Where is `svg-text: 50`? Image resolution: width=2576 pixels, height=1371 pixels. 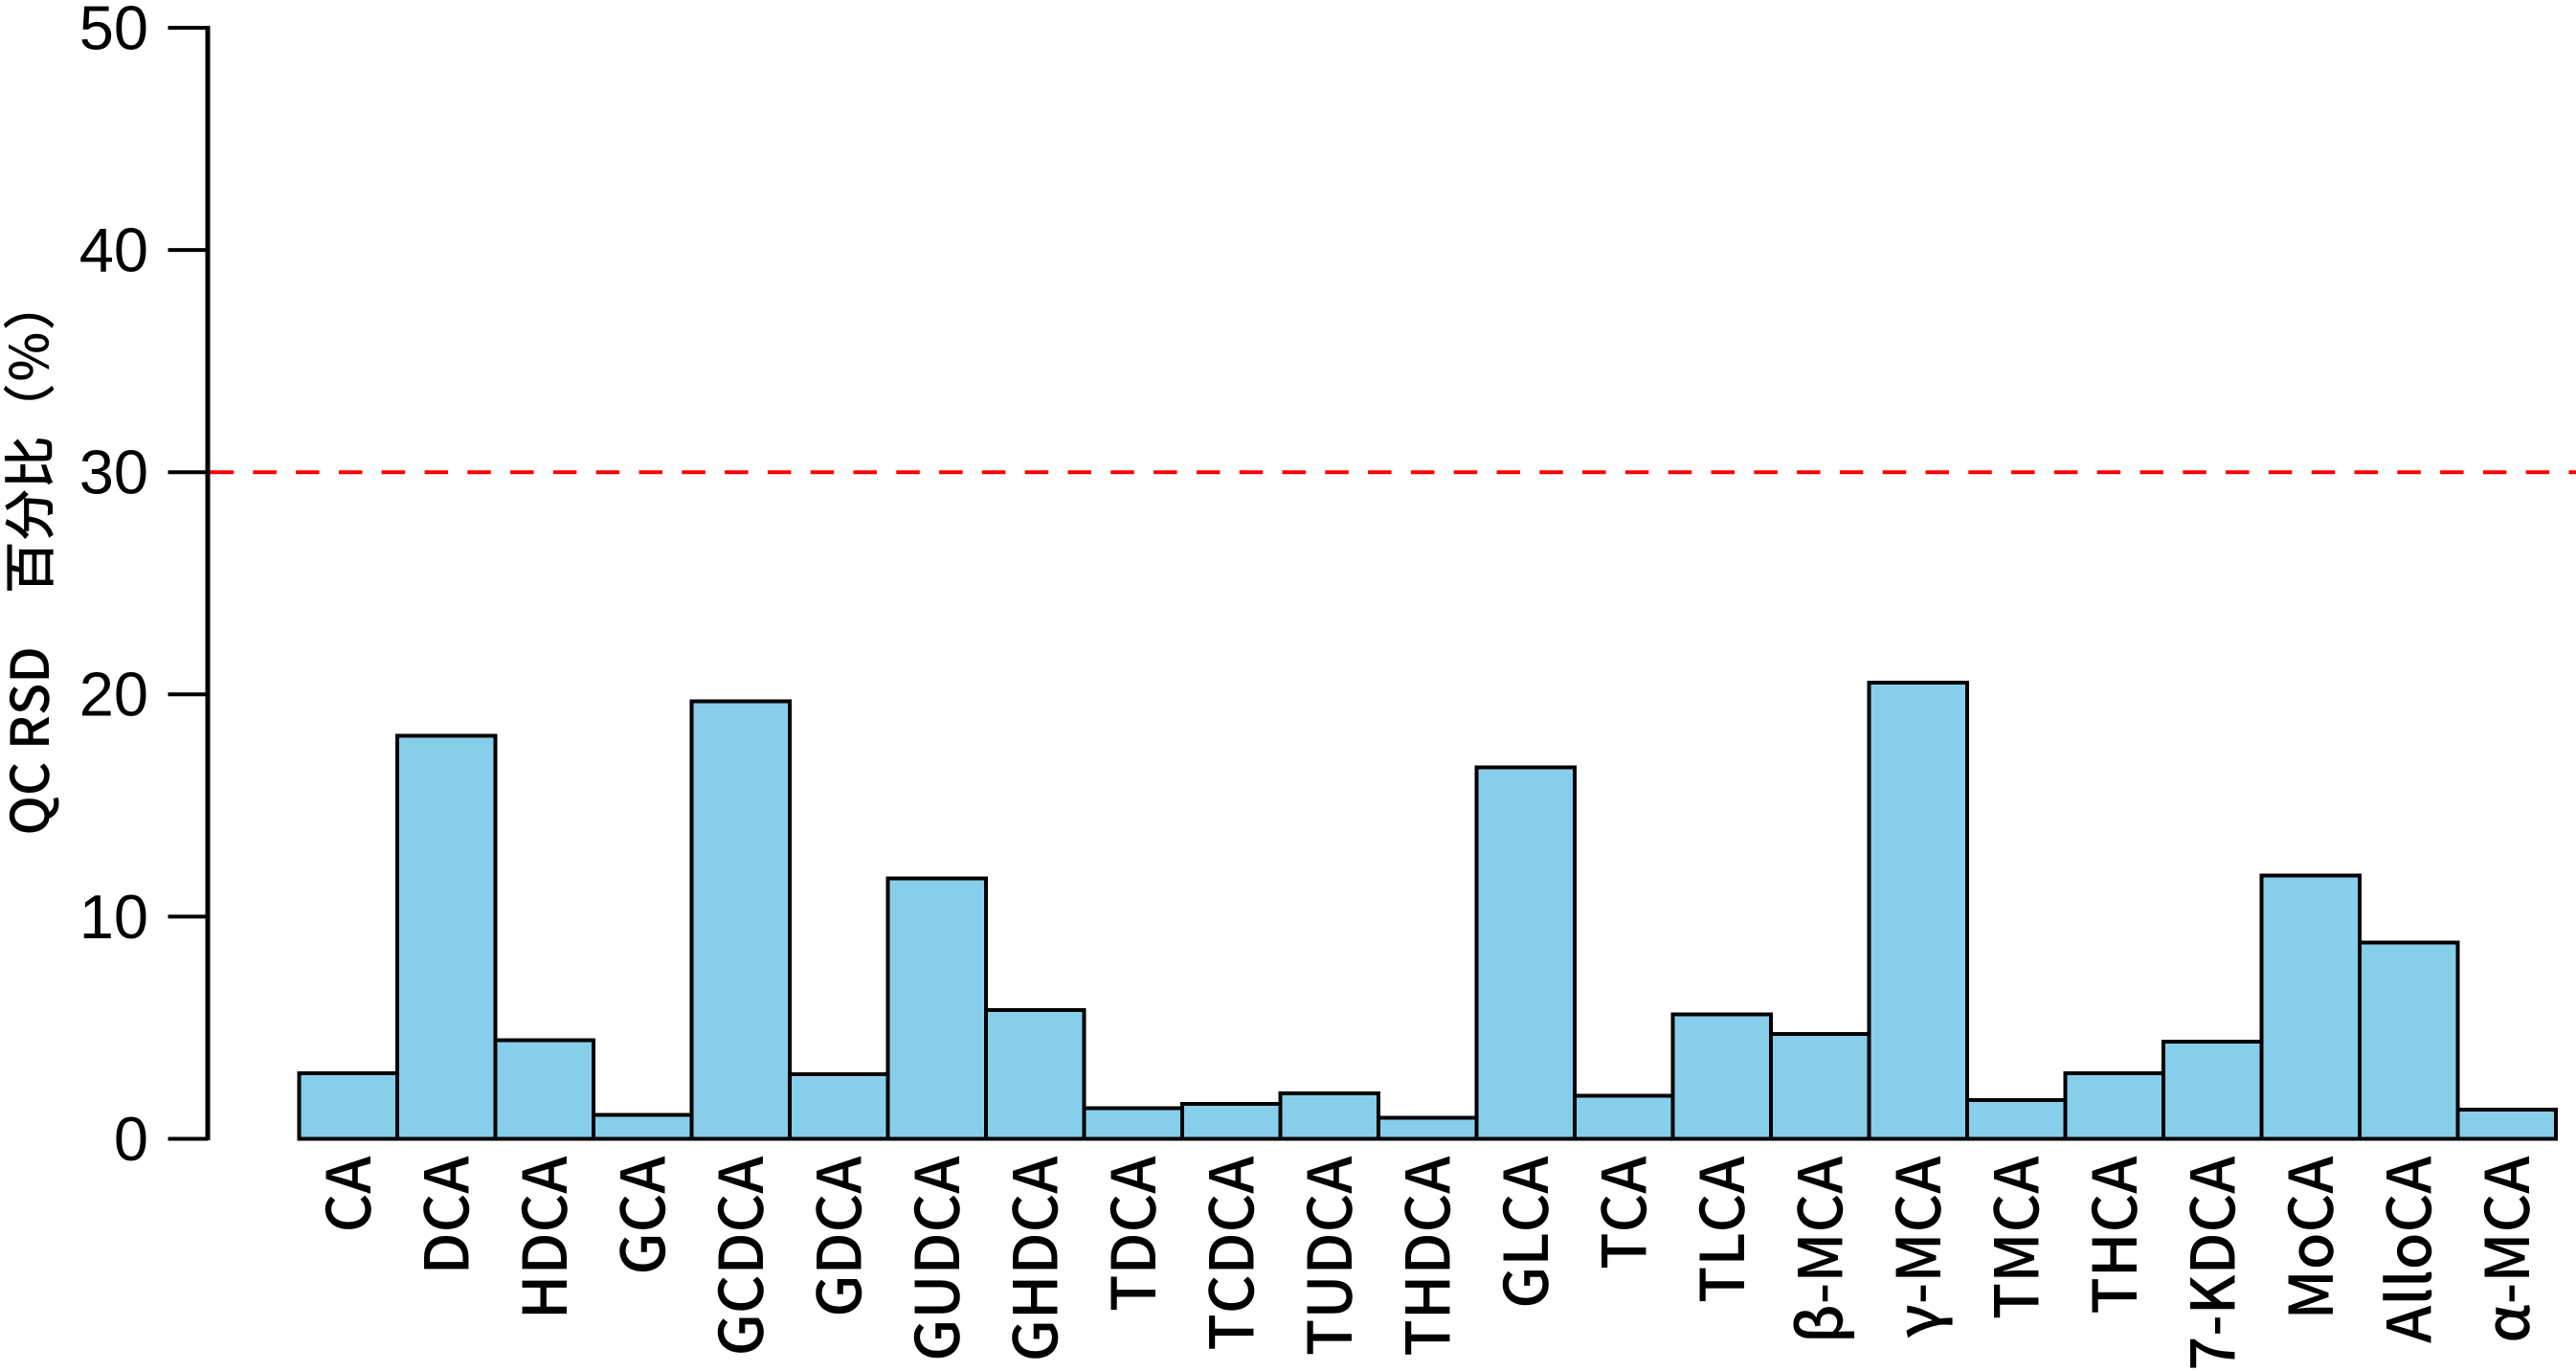
svg-text: 50 is located at coordinates (114, 31).